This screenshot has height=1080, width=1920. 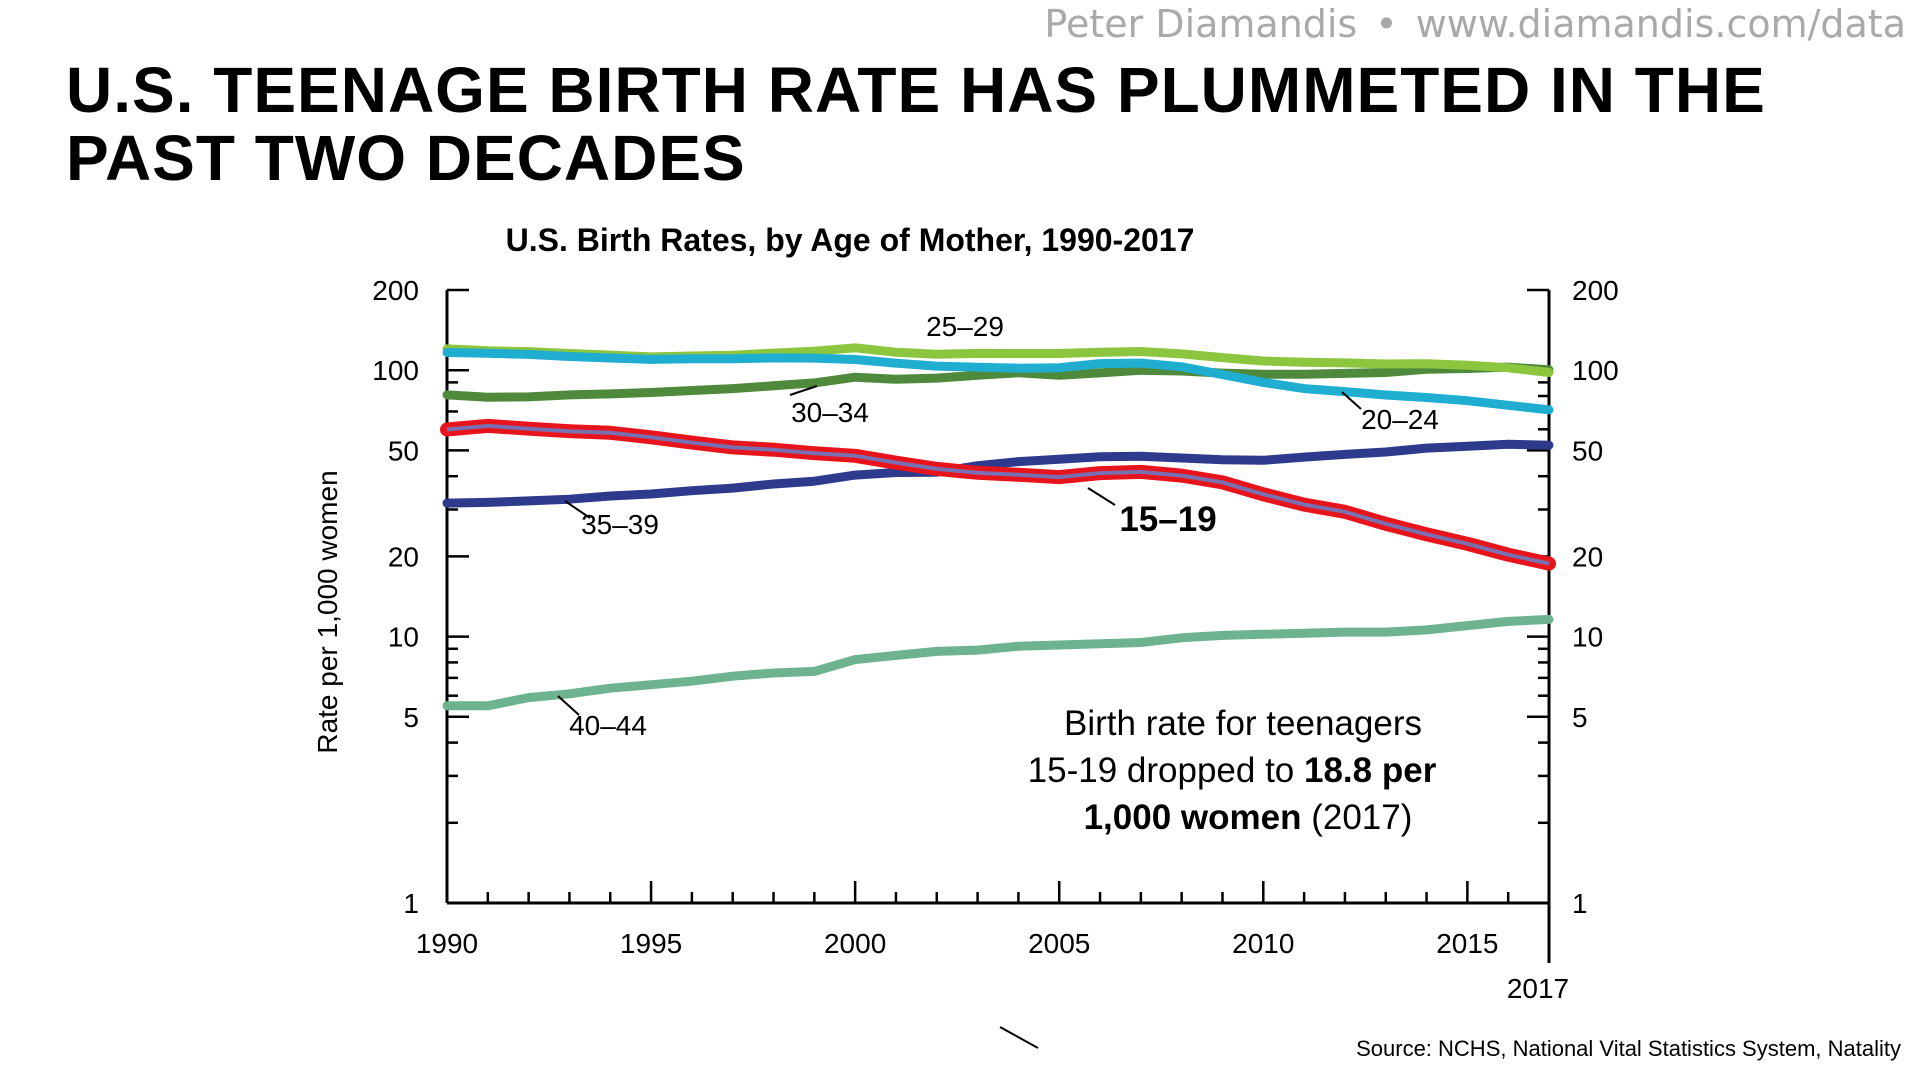 I want to click on annotation-line-3: 1,000 women (2017), so click(x=1248, y=817).